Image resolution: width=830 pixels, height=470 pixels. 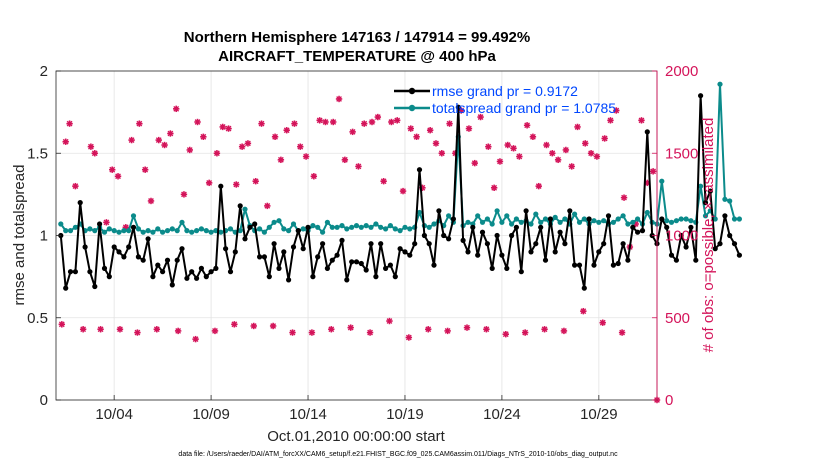 What do you see at coordinates (44, 71) in the screenshot?
I see `y-left-tick-label: 2` at bounding box center [44, 71].